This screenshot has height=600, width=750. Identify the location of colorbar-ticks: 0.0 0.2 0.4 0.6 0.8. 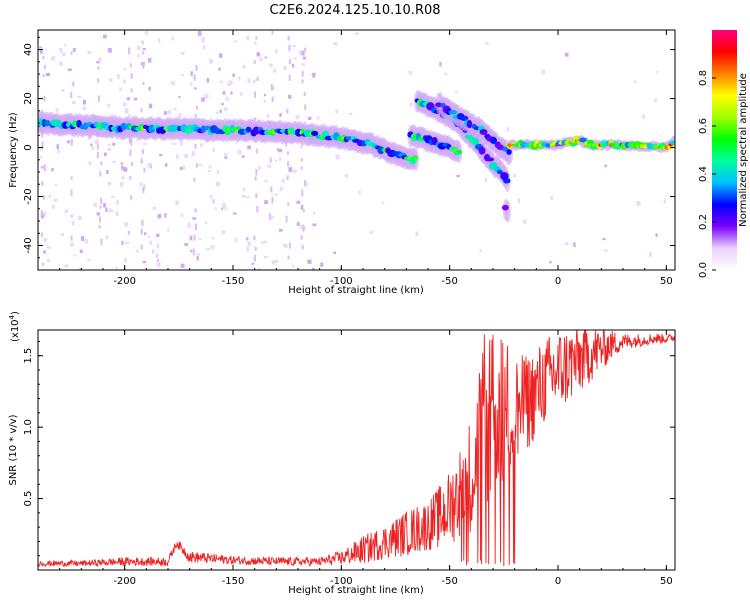
(707, 174).